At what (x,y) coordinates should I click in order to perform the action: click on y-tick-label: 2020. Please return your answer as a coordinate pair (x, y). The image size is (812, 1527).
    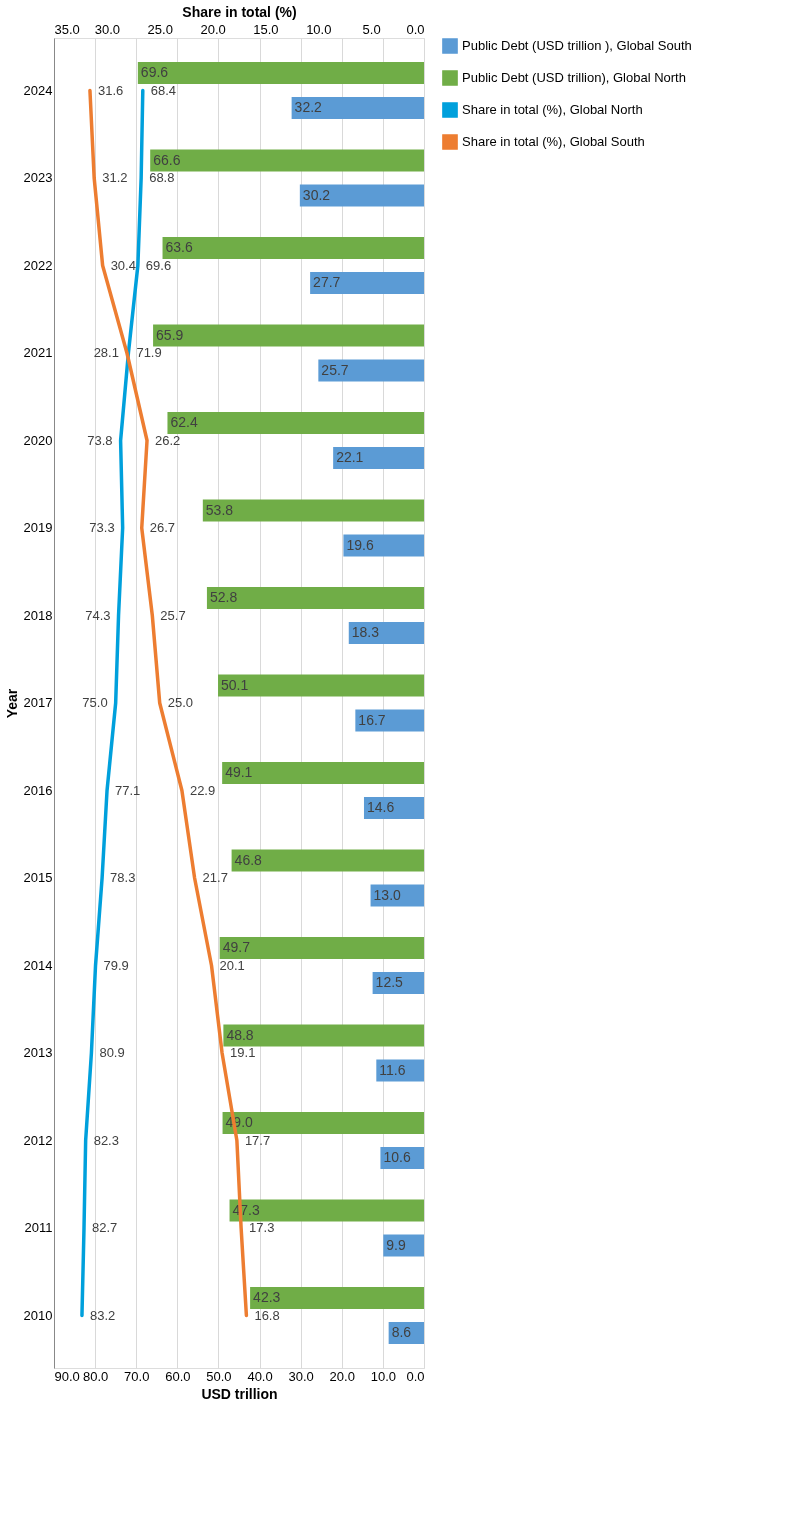
    Looking at the image, I should click on (38, 440).